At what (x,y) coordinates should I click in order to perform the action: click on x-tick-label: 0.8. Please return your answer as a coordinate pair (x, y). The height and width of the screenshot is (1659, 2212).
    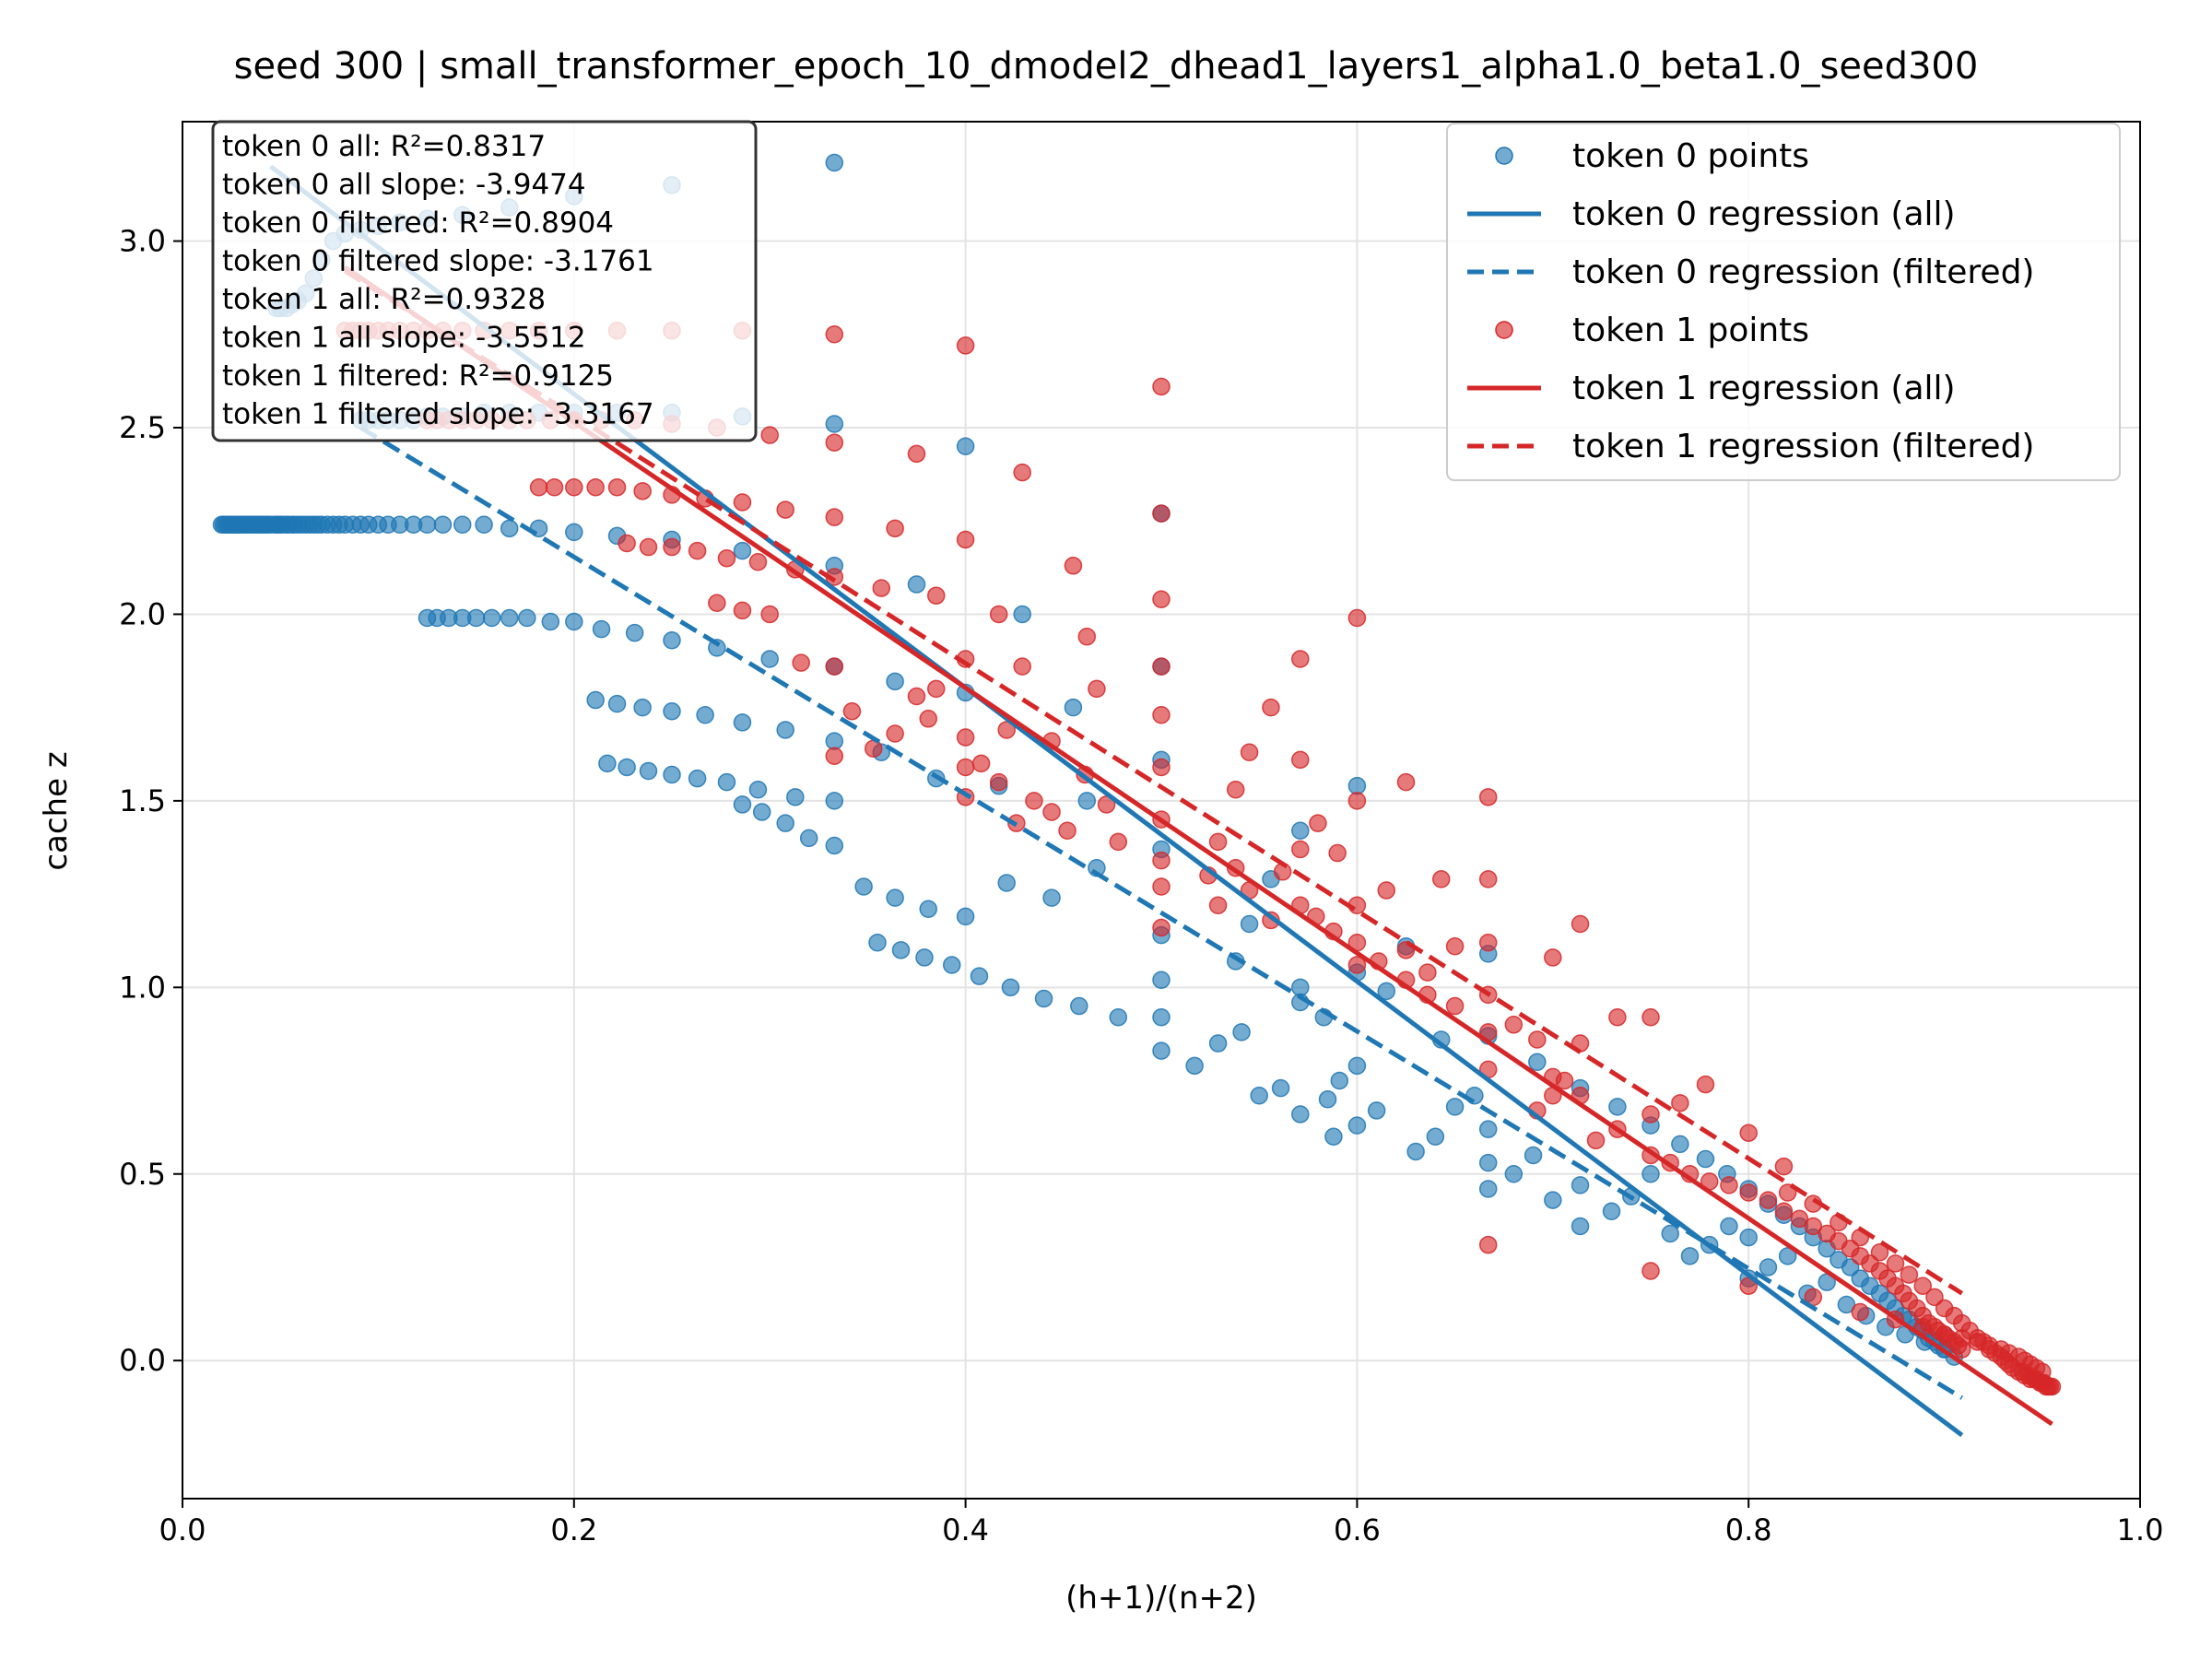
    Looking at the image, I should click on (1748, 1529).